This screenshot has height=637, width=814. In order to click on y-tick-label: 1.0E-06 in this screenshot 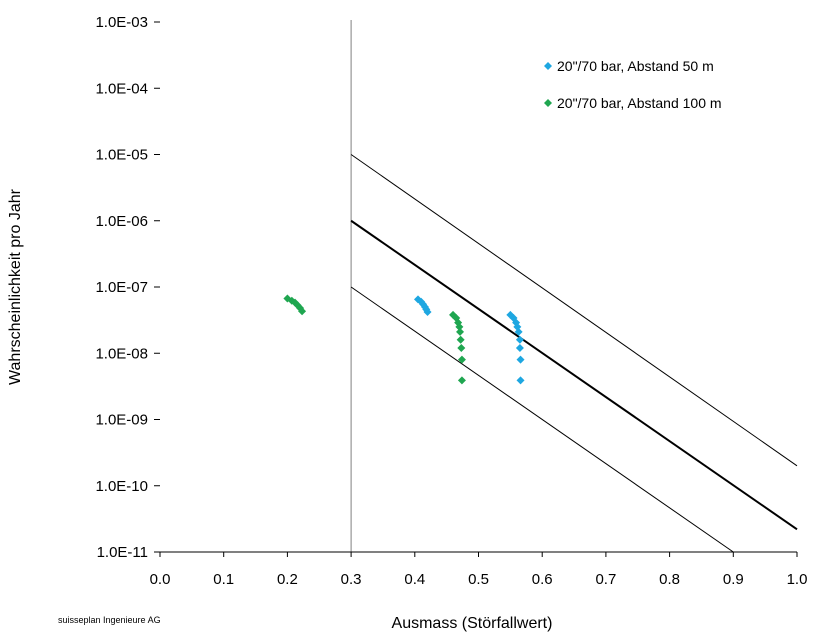, I will do `click(121, 221)`.